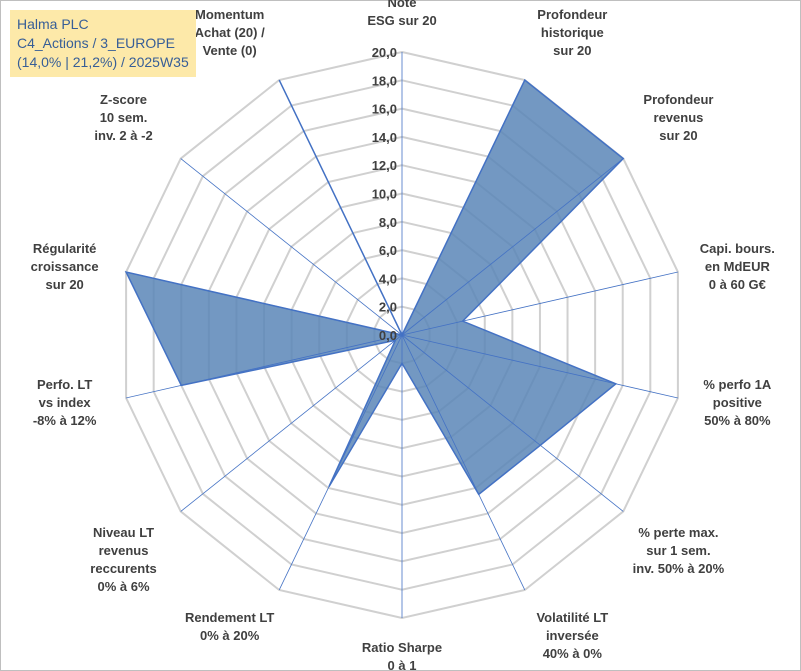 Image resolution: width=801 pixels, height=671 pixels. Describe the element at coordinates (229, 626) in the screenshot. I see `axis-label: Rendement LT 0% à 20%` at that location.